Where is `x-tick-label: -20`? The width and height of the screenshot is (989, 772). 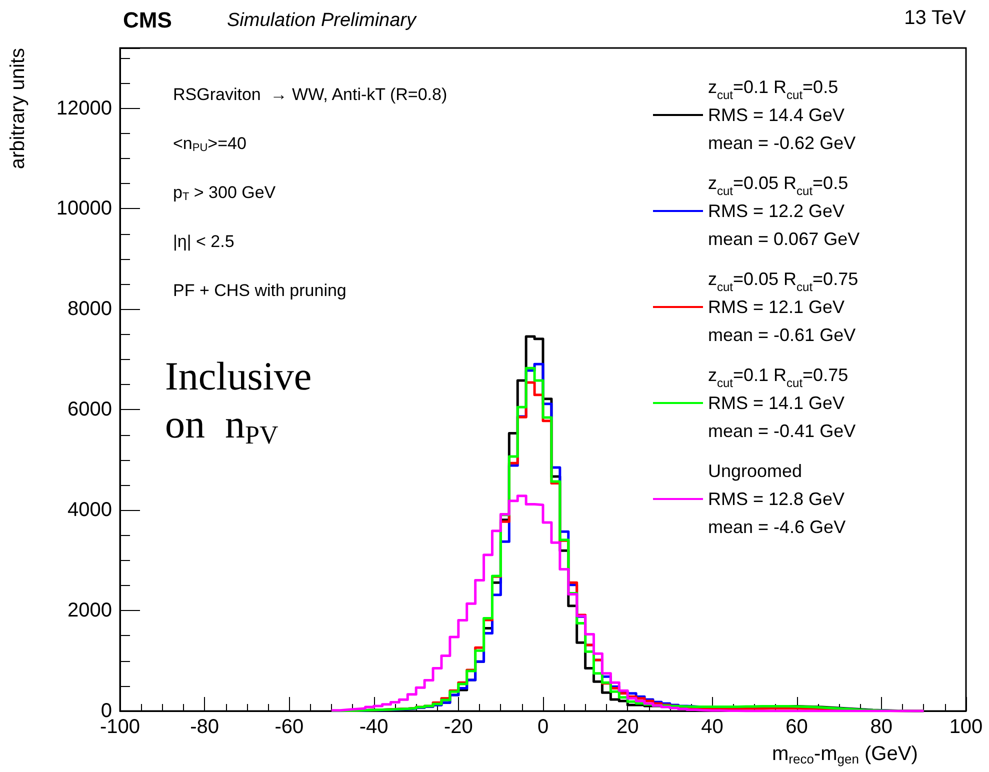 x-tick-label: -20 is located at coordinates (458, 727).